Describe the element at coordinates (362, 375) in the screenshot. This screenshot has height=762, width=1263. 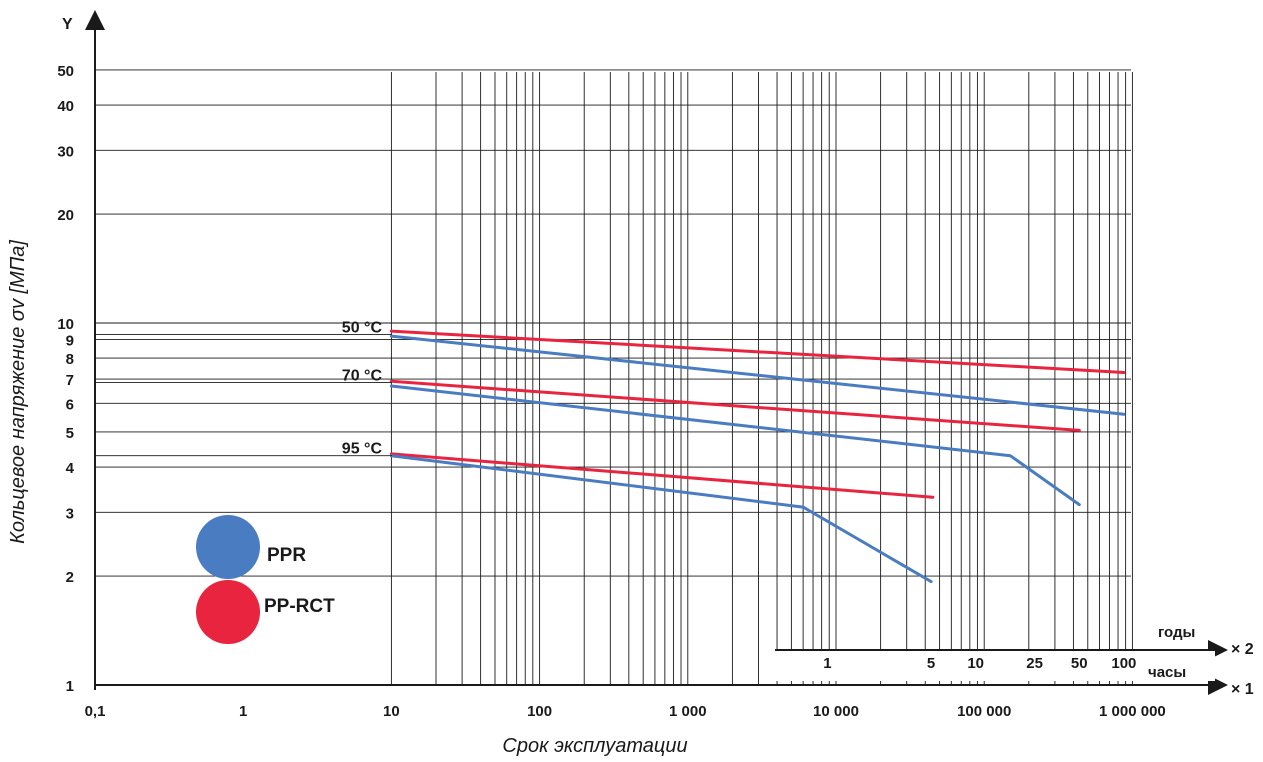
I see `temperature-label: 70 °C` at that location.